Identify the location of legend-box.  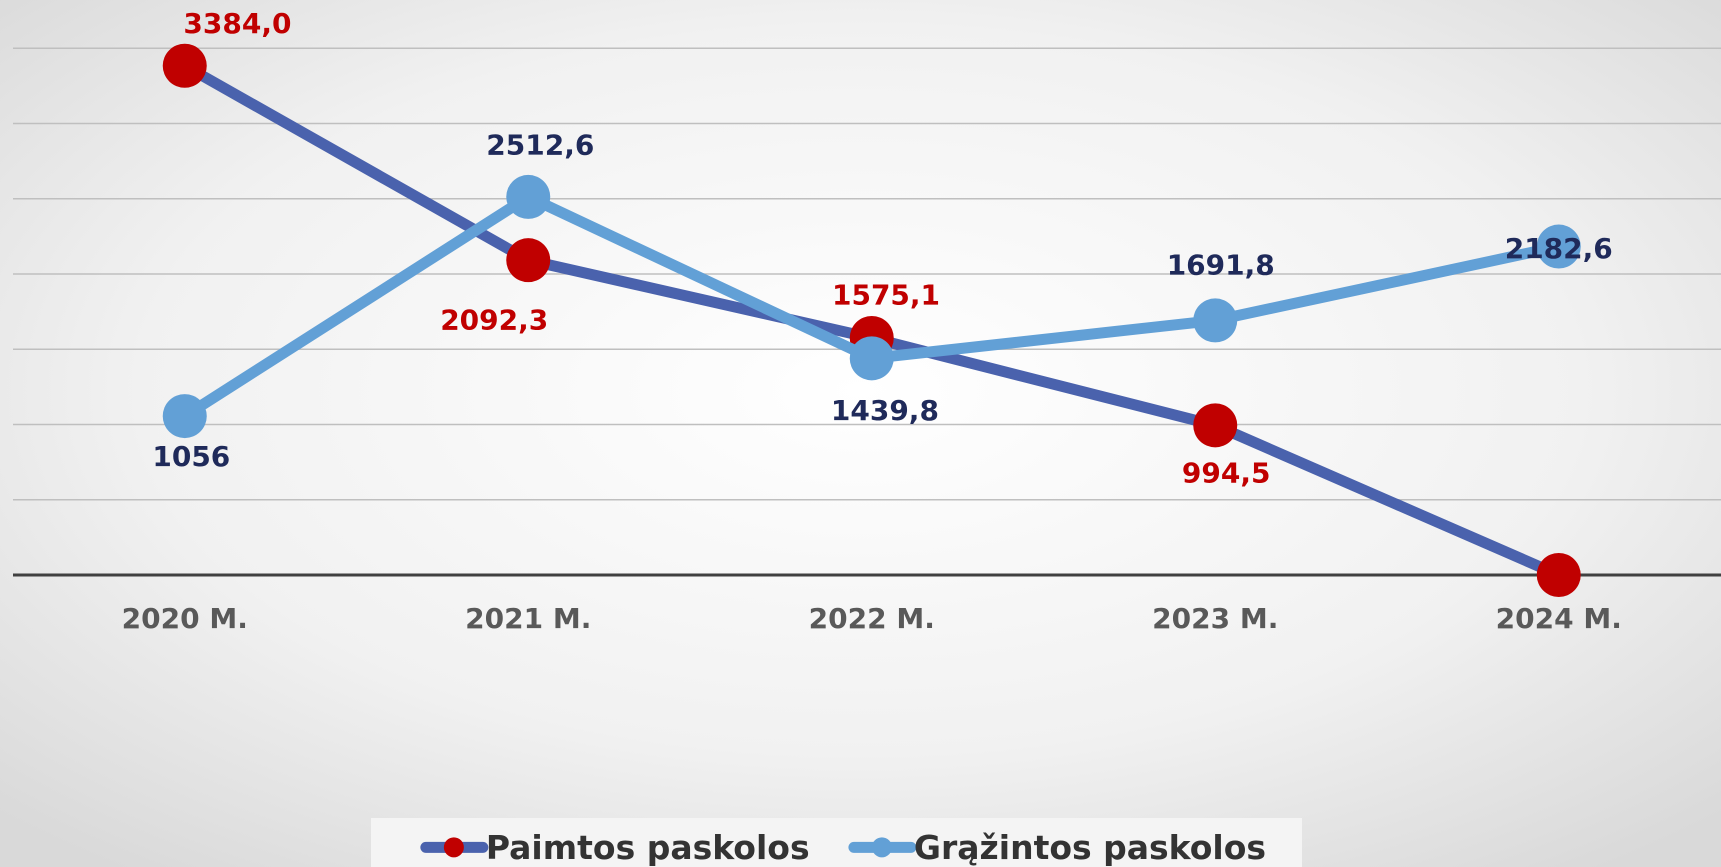
(836, 842).